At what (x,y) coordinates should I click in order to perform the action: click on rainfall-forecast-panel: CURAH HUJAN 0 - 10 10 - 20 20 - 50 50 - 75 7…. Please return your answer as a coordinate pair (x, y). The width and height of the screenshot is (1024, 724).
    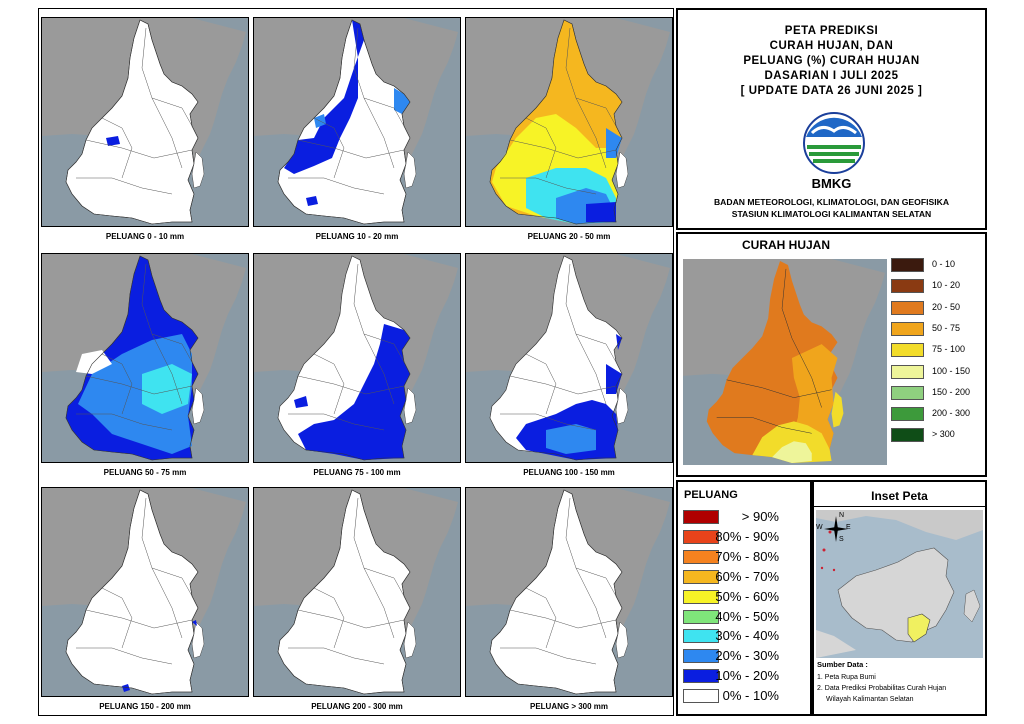
    Looking at the image, I should click on (831, 354).